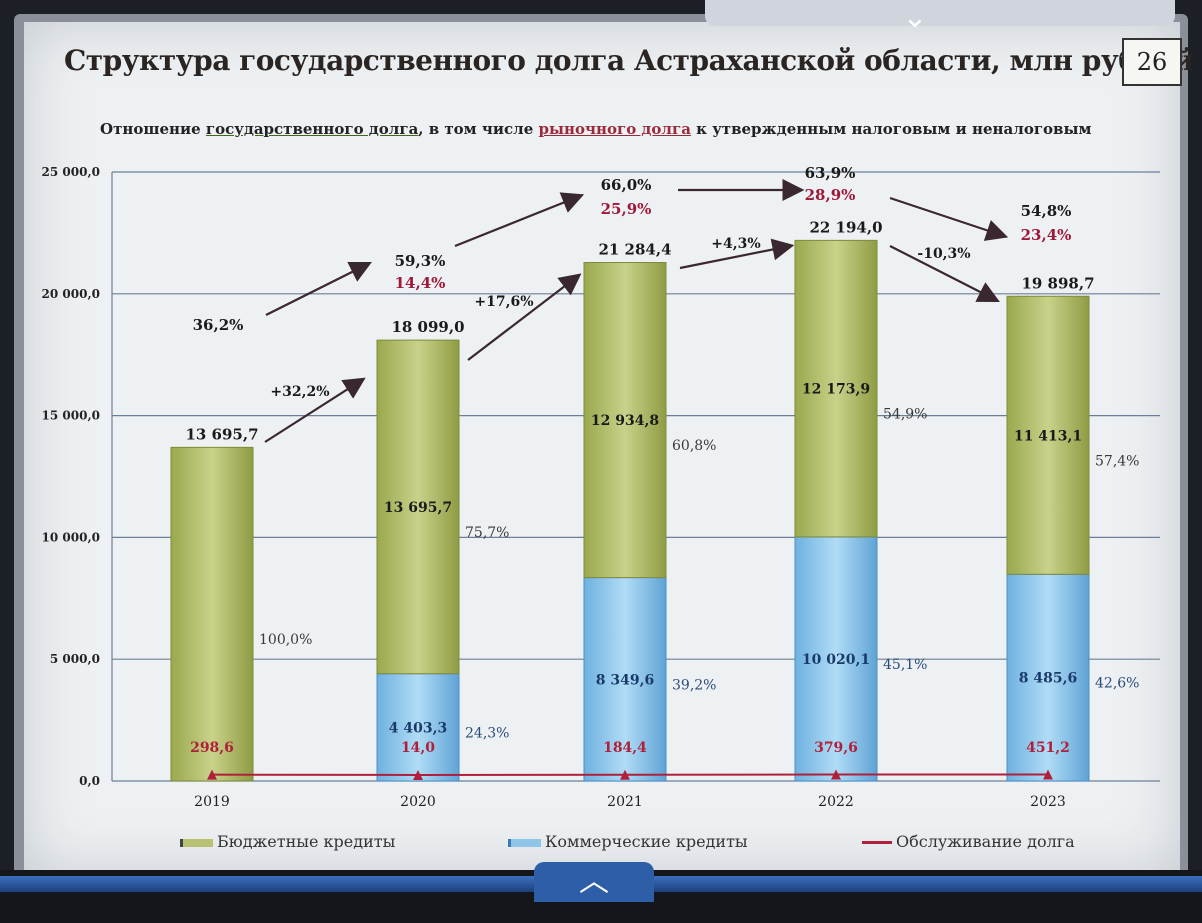 Image resolution: width=1202 pixels, height=923 pixels. I want to click on debt-ratio-label: 63,9%, so click(830, 173).